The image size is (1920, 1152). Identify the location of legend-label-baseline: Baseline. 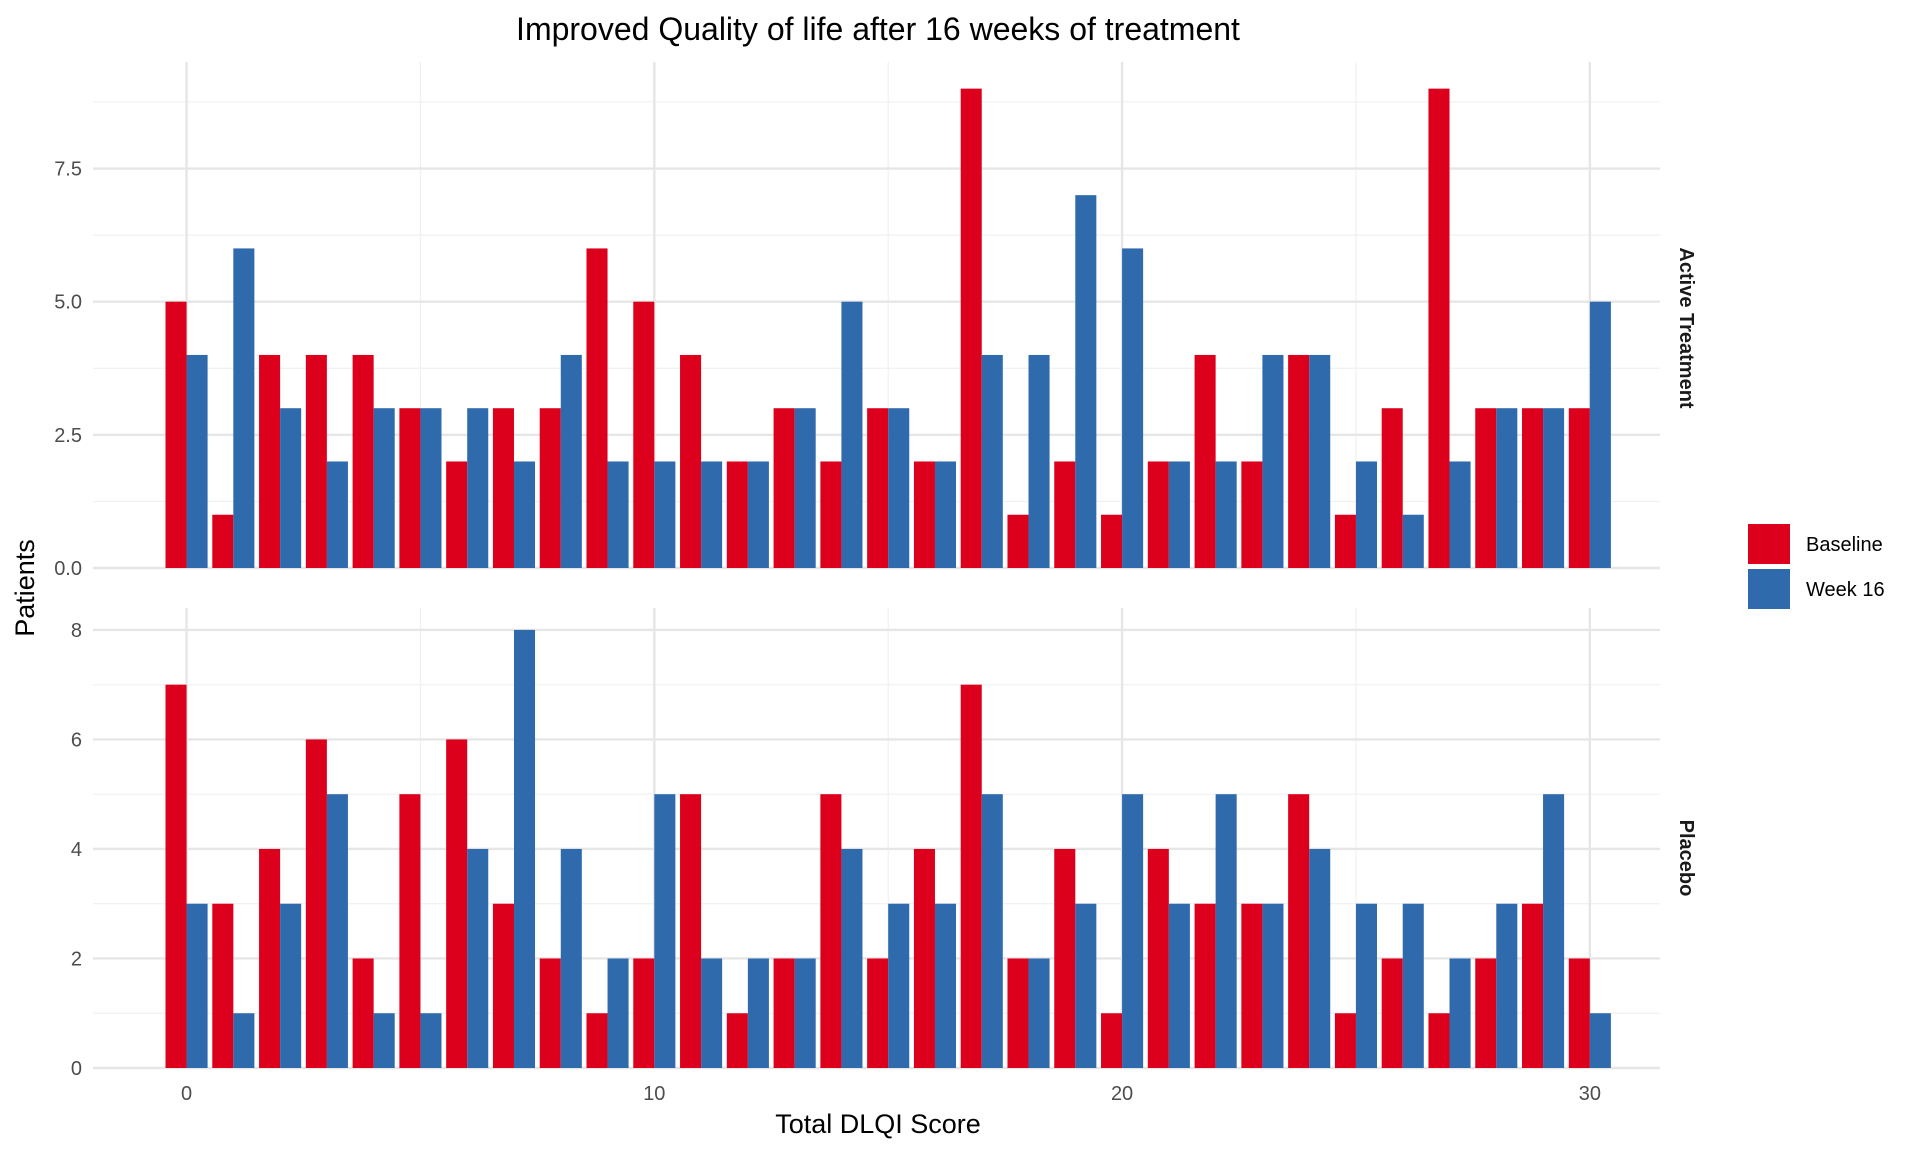
(1844, 545).